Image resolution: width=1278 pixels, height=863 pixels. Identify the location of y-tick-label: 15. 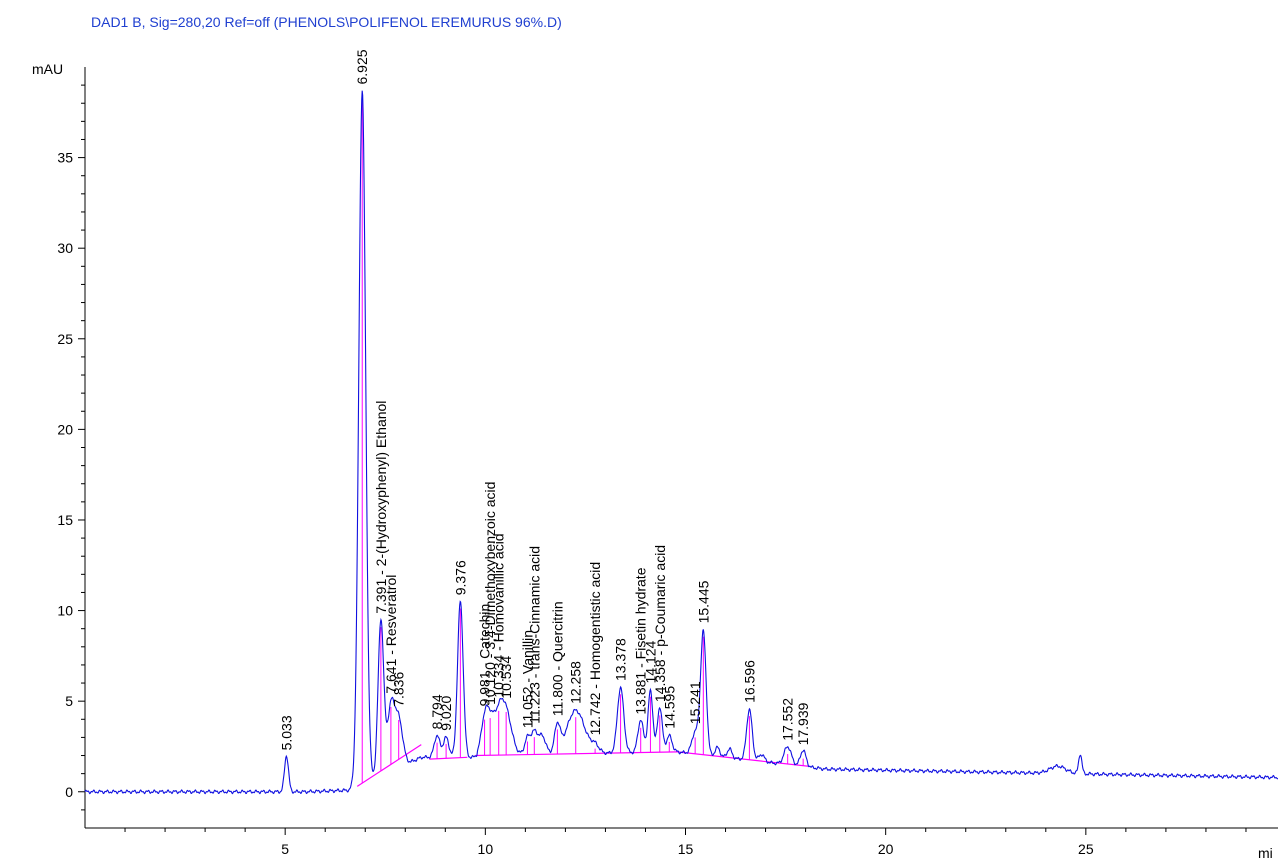
(65, 520).